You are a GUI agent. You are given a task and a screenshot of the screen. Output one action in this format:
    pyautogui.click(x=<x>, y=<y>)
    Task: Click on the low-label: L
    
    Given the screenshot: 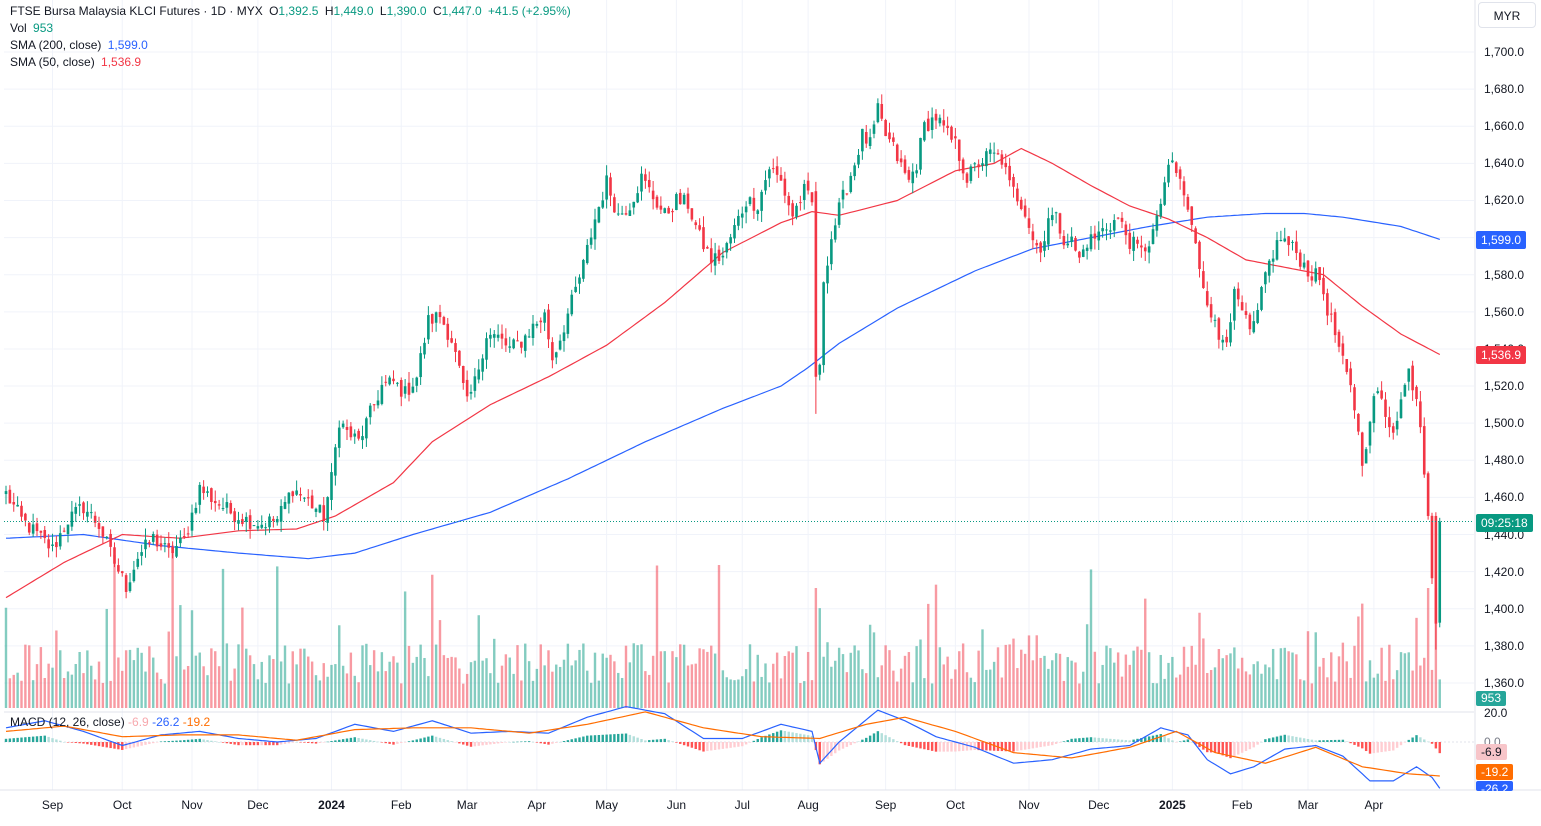 What is the action you would take?
    pyautogui.click(x=383, y=11)
    